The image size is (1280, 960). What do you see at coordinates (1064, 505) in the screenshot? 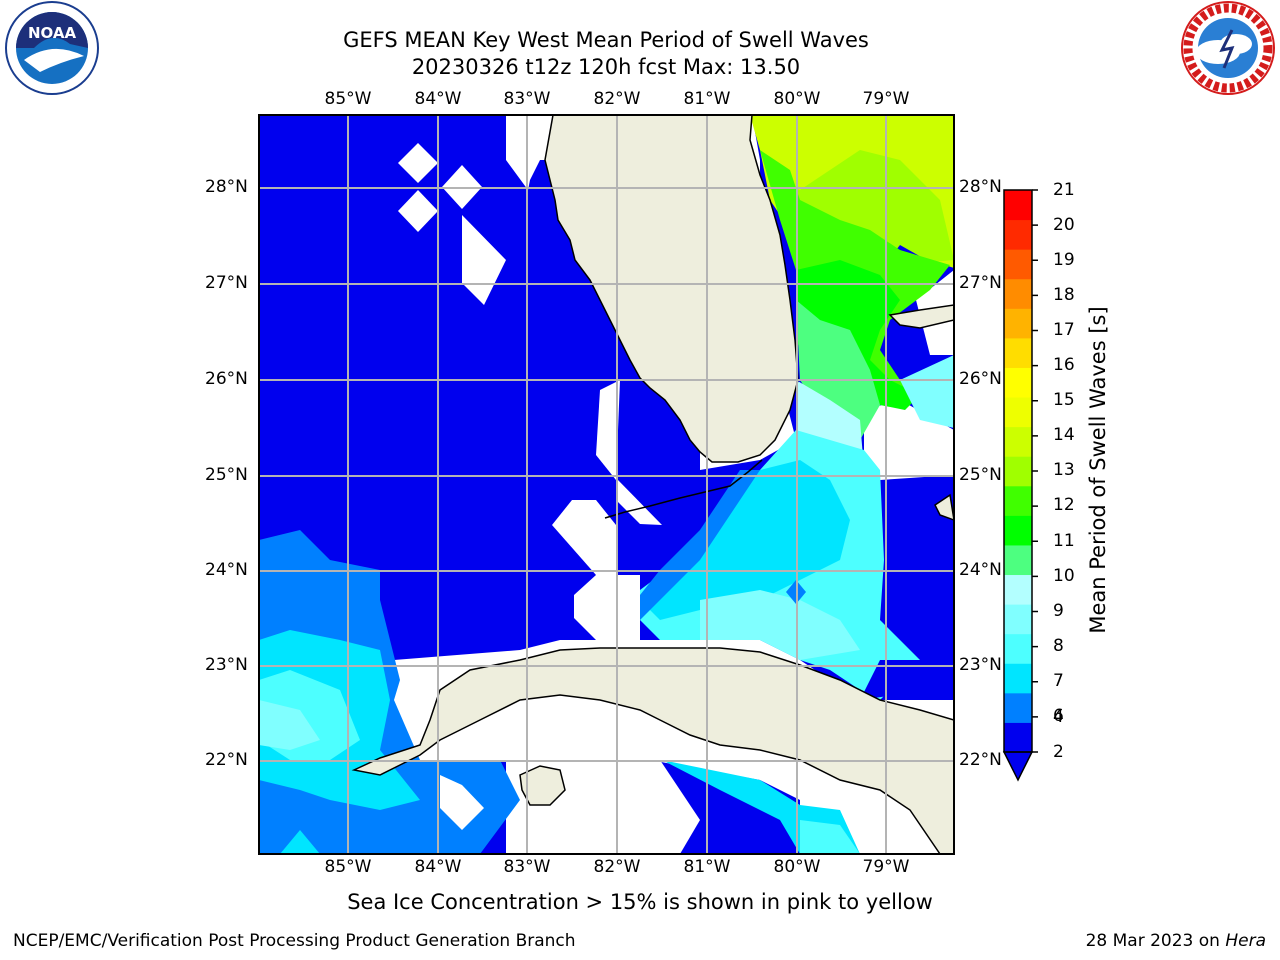
I see `colorbar-tick-label: 12` at bounding box center [1064, 505].